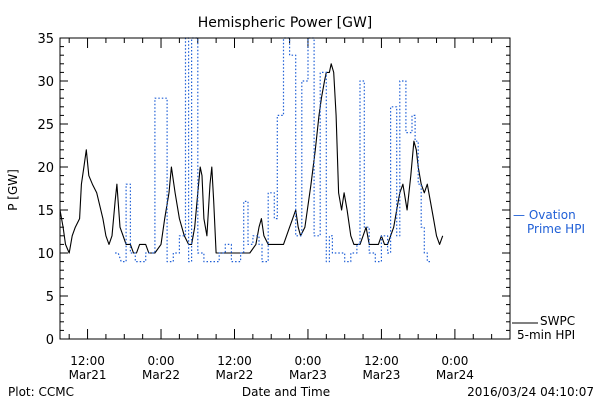 This screenshot has height=400, width=600. I want to click on x-tick-date-label: Mar24, so click(455, 375).